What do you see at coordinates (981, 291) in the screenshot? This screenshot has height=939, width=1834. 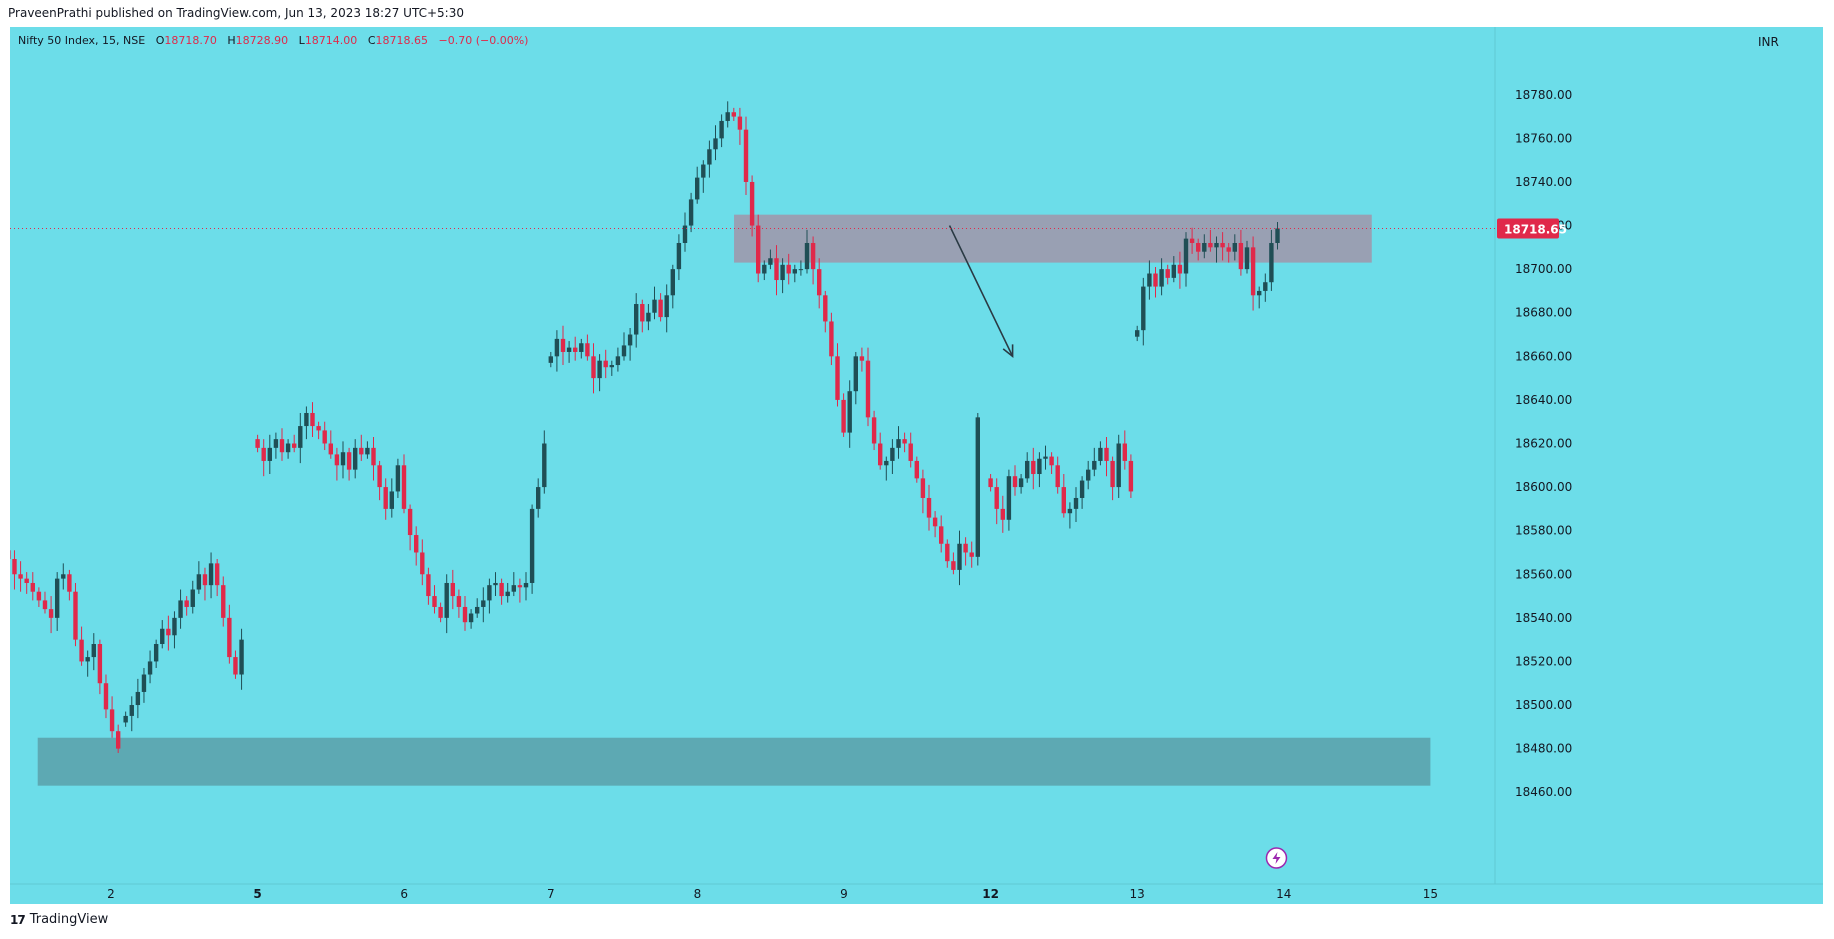 I see `trend-arrow-line` at bounding box center [981, 291].